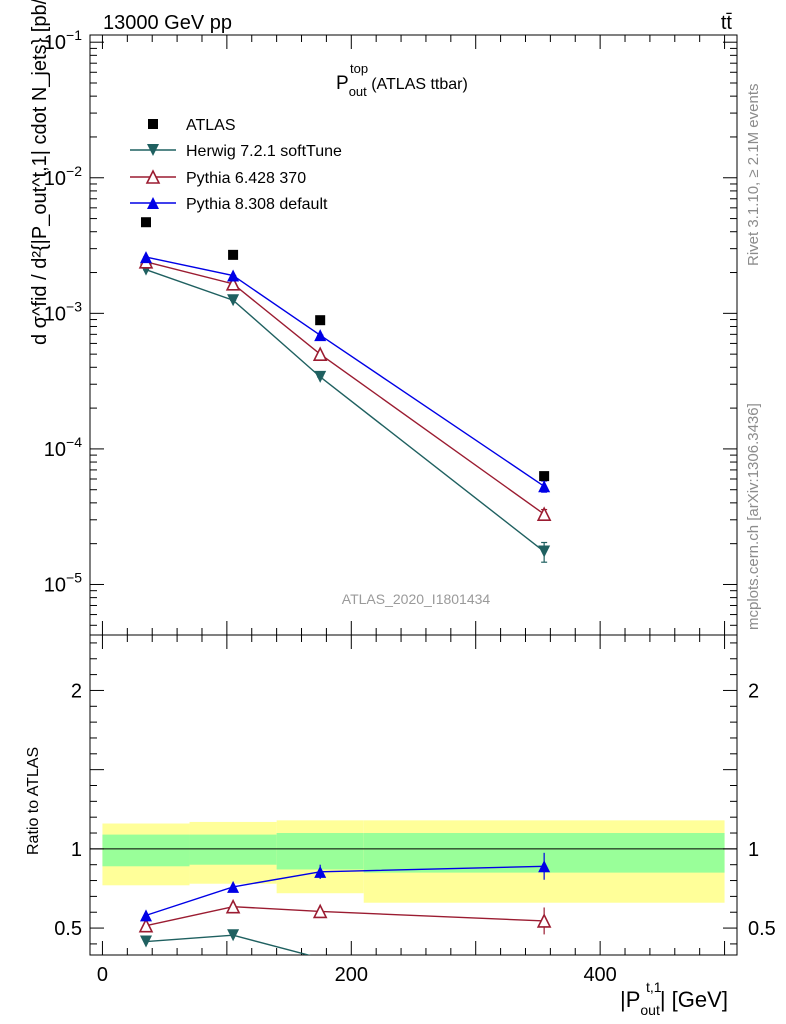 This screenshot has height=1024, width=786. I want to click on ratio-uncertainty-bands, so click(413, 861).